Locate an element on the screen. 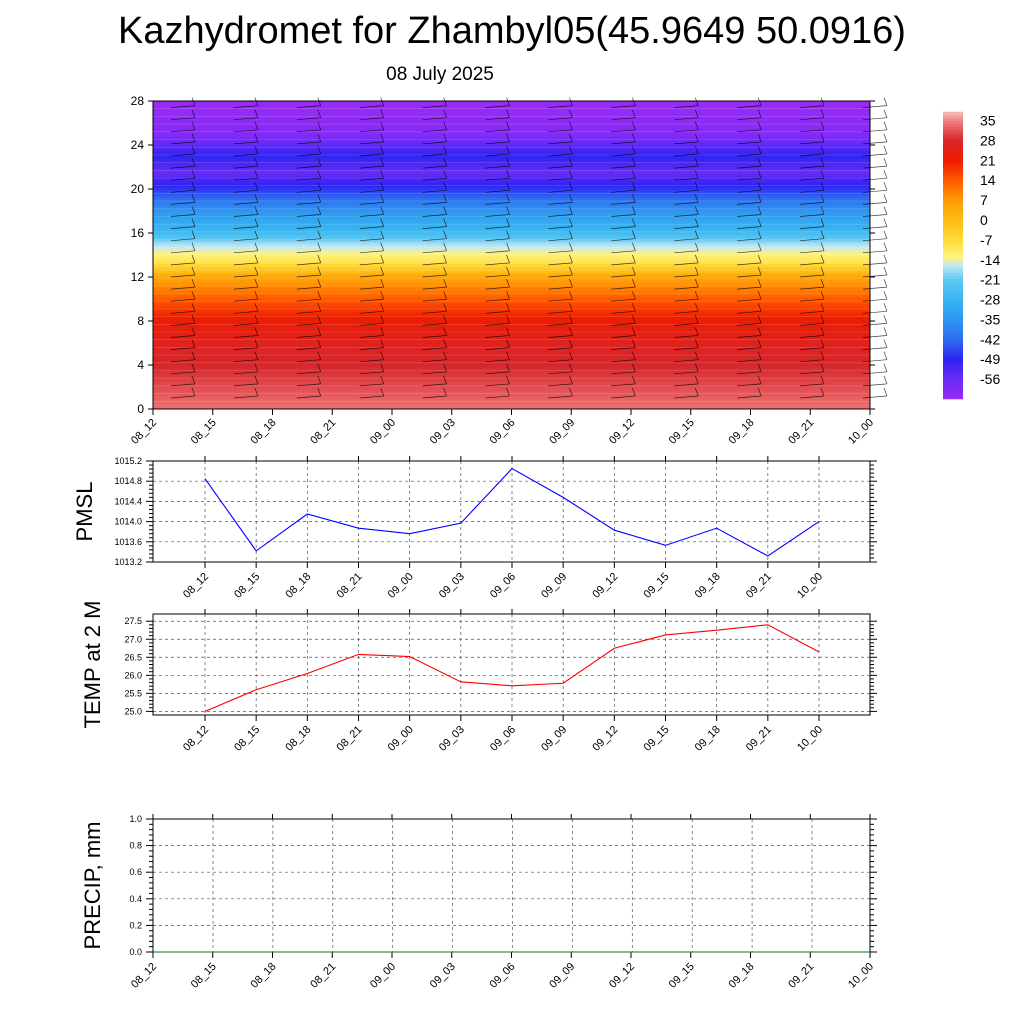 This screenshot has width=1024, height=1024. x-tick-label: 09_00 is located at coordinates (383, 432).